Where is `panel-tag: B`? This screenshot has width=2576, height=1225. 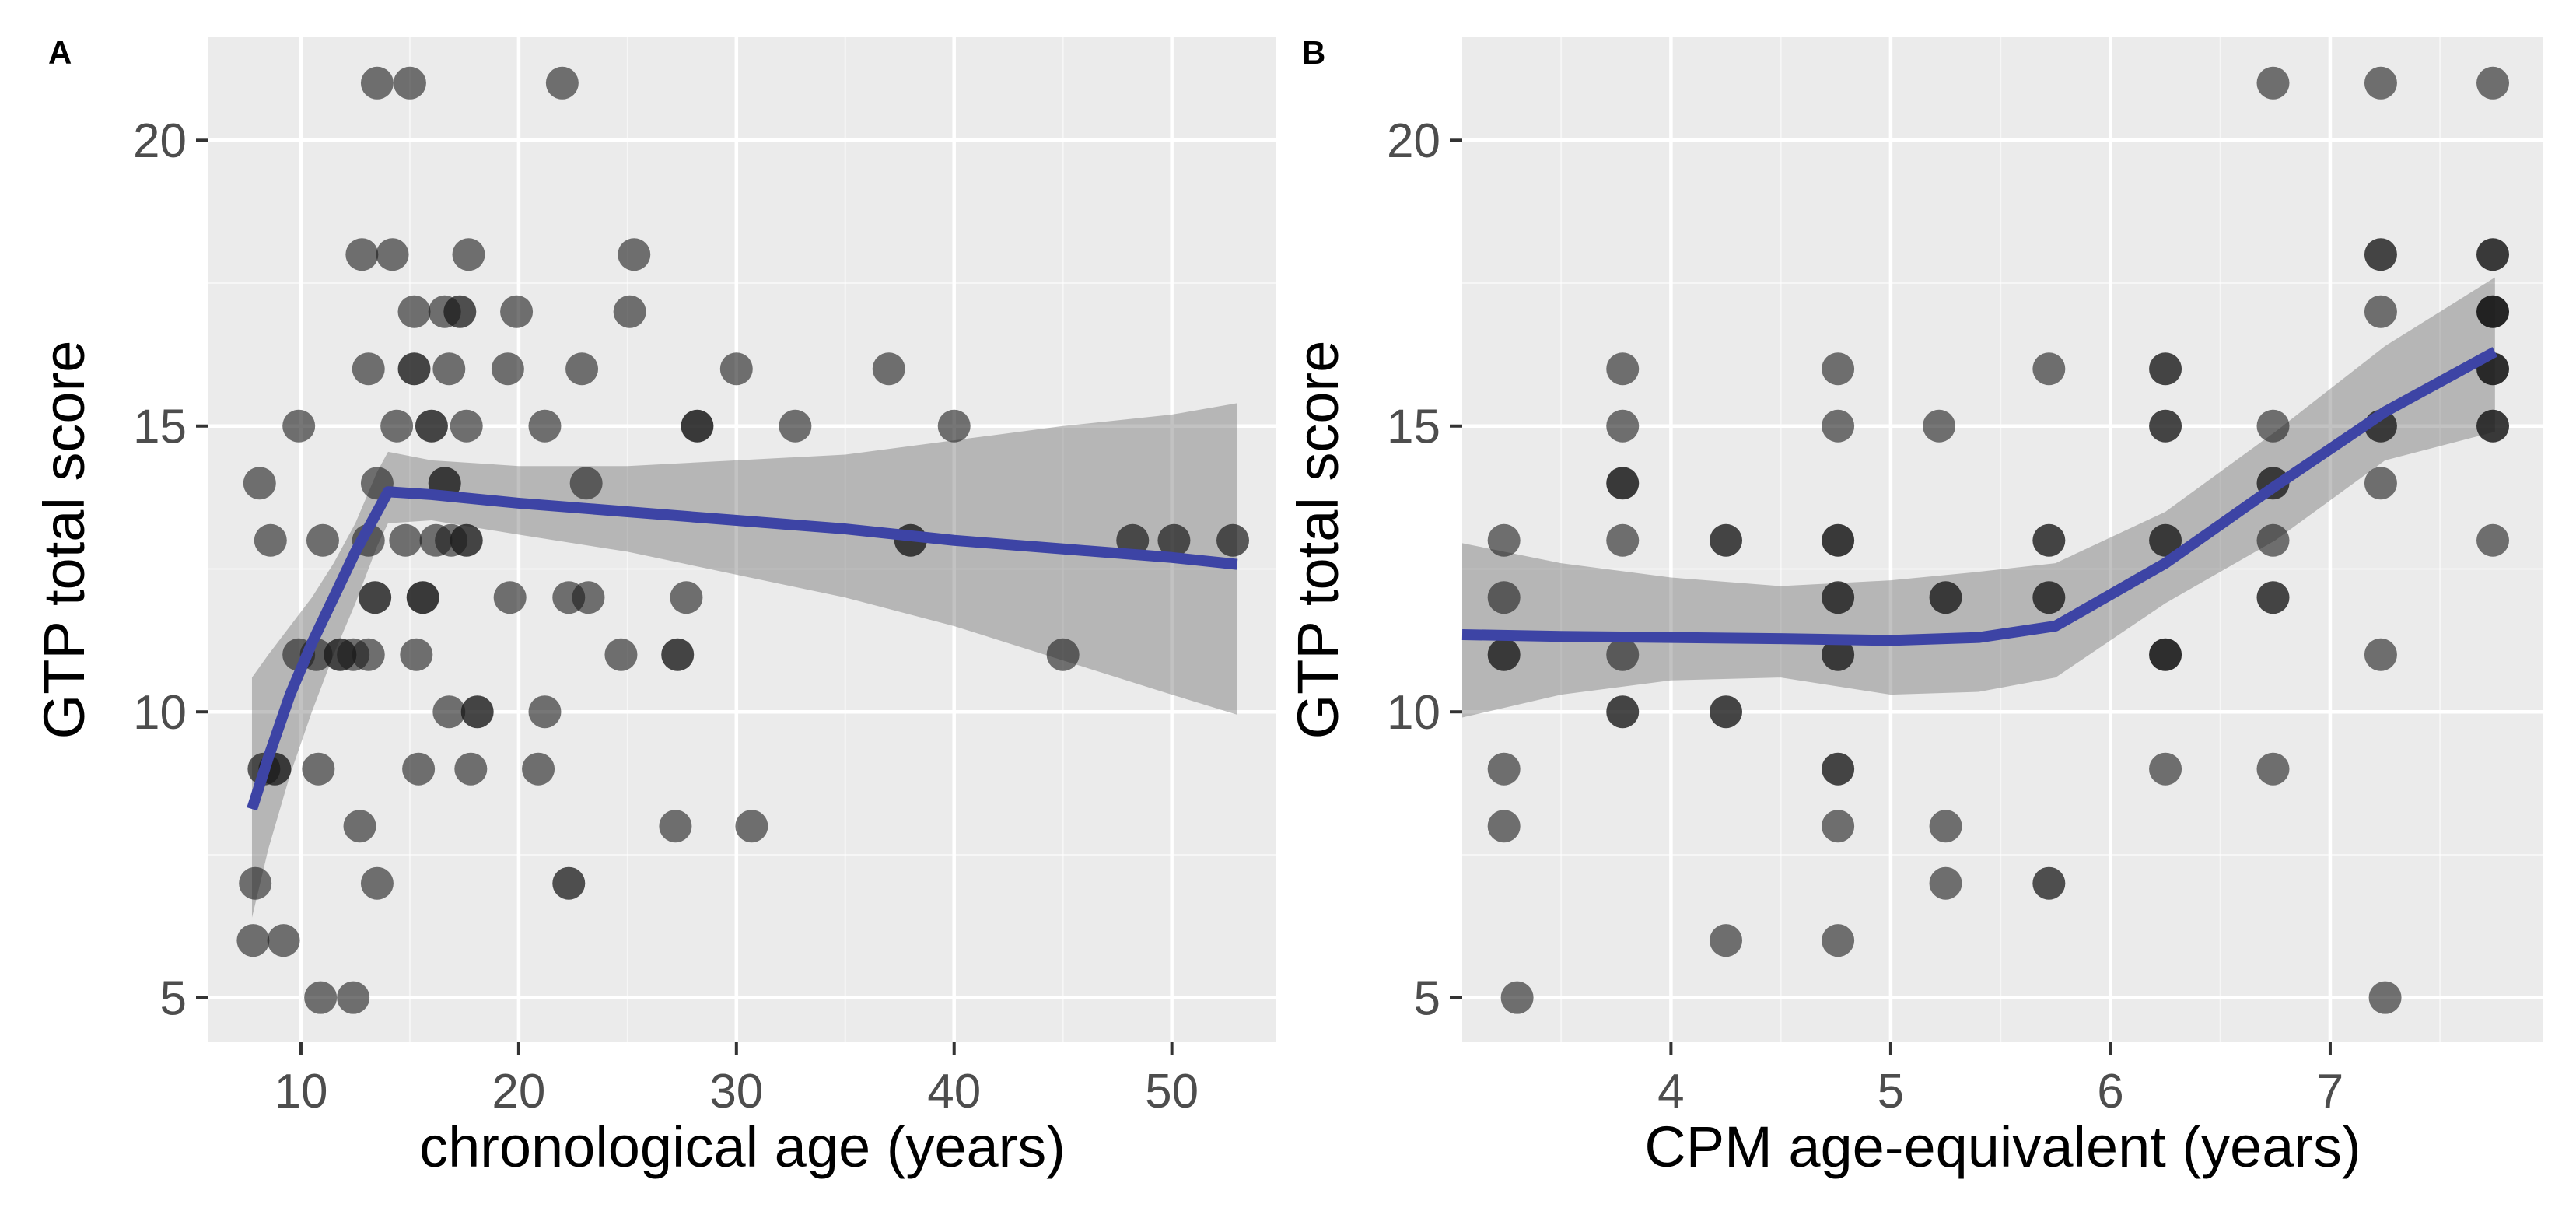 panel-tag: B is located at coordinates (1314, 52).